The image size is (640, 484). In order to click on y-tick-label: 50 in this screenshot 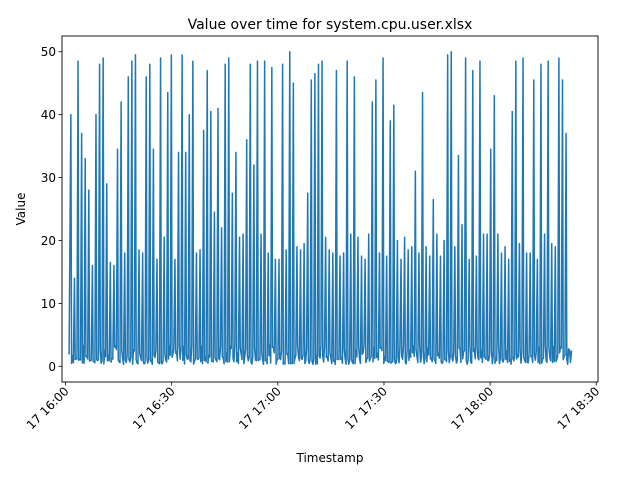, I will do `click(48, 52)`.